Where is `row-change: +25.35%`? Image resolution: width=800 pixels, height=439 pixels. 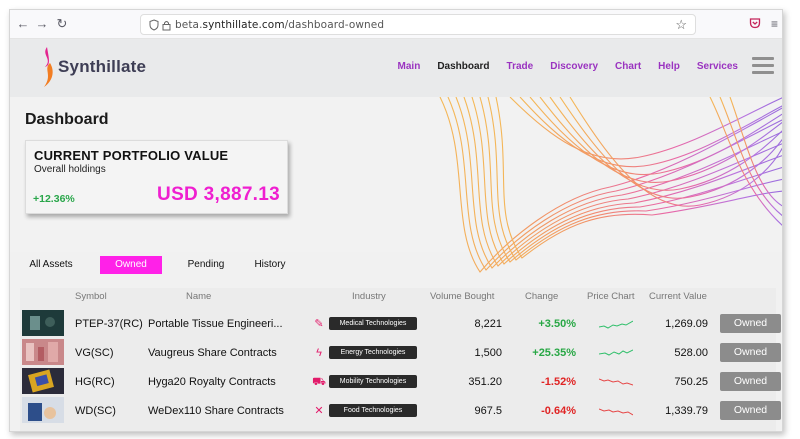
row-change: +25.35% is located at coordinates (554, 353).